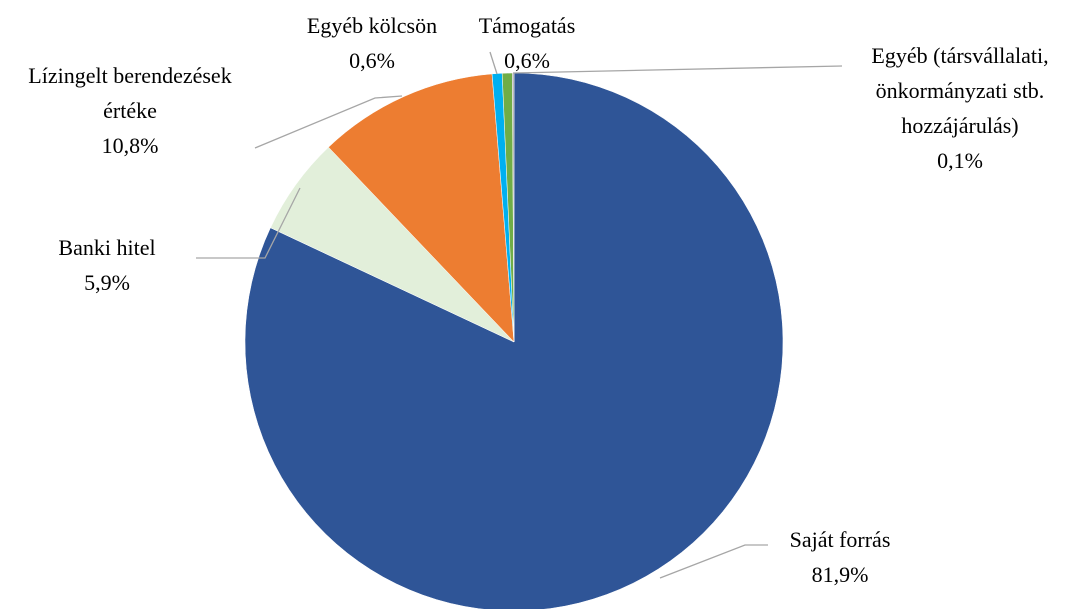 This screenshot has height=609, width=1091. I want to click on data-label: Támogatás 0,6%, so click(527, 43).